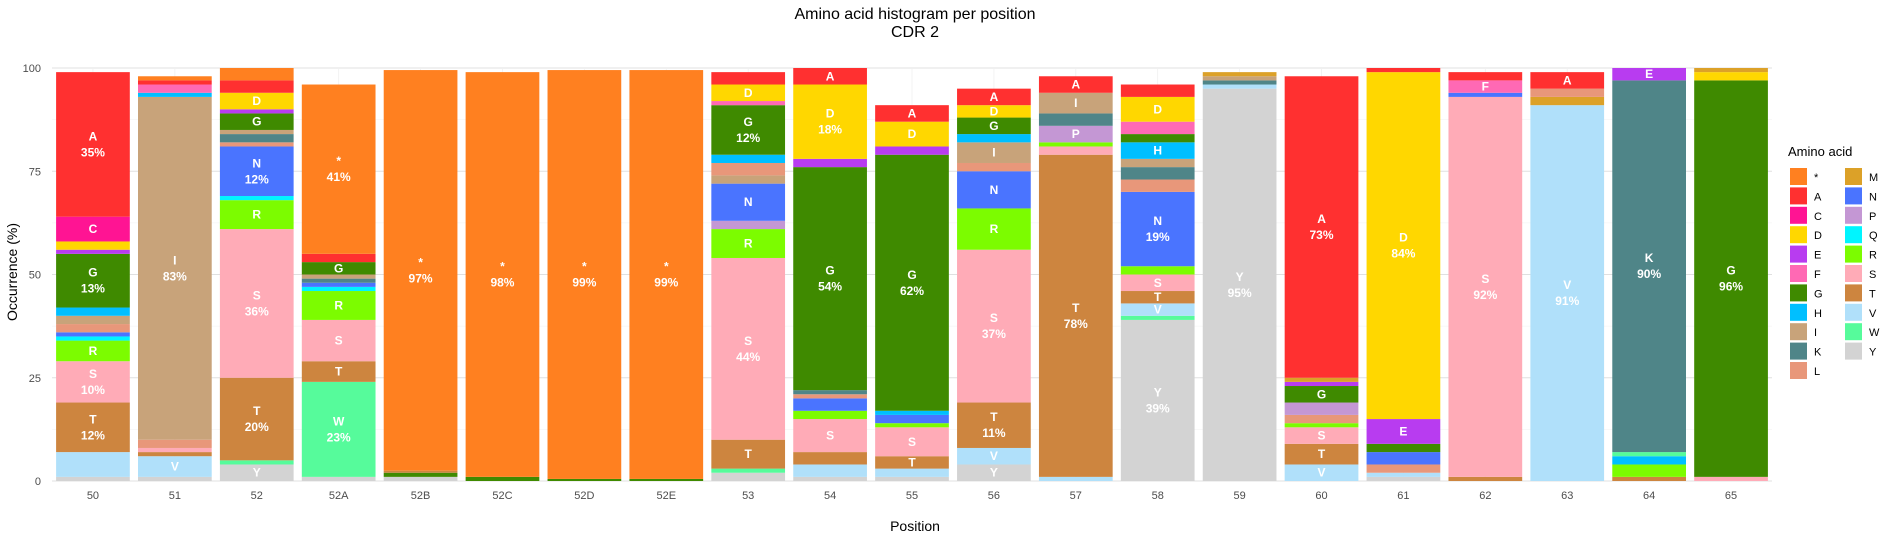 The height and width of the screenshot is (540, 1890). I want to click on bar-stack: YVT11%S37%RNIGDA, so click(994, 285).